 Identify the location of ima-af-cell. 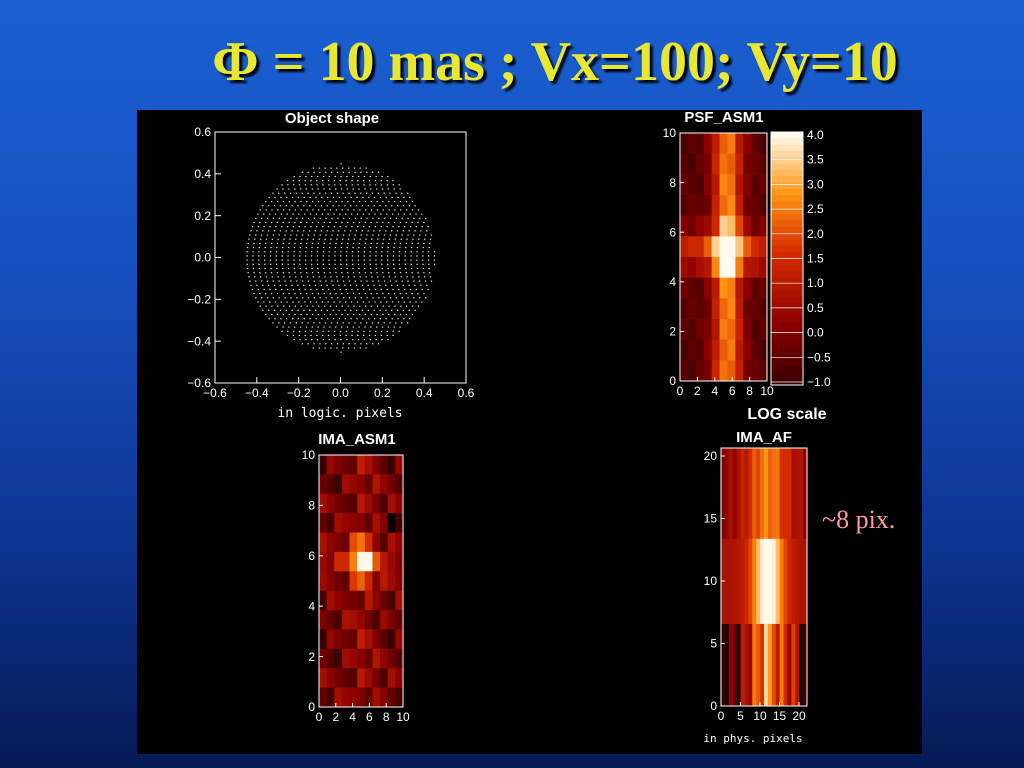
(758, 493).